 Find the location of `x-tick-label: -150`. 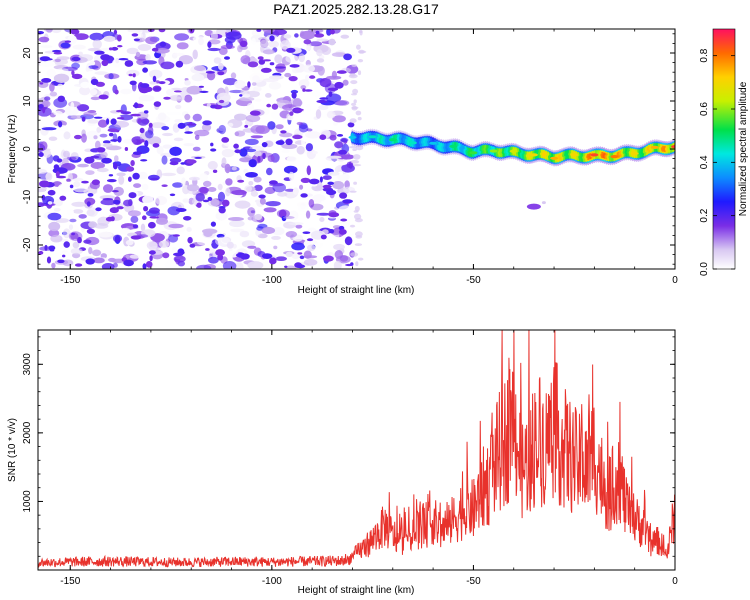

x-tick-label: -150 is located at coordinates (70, 280).